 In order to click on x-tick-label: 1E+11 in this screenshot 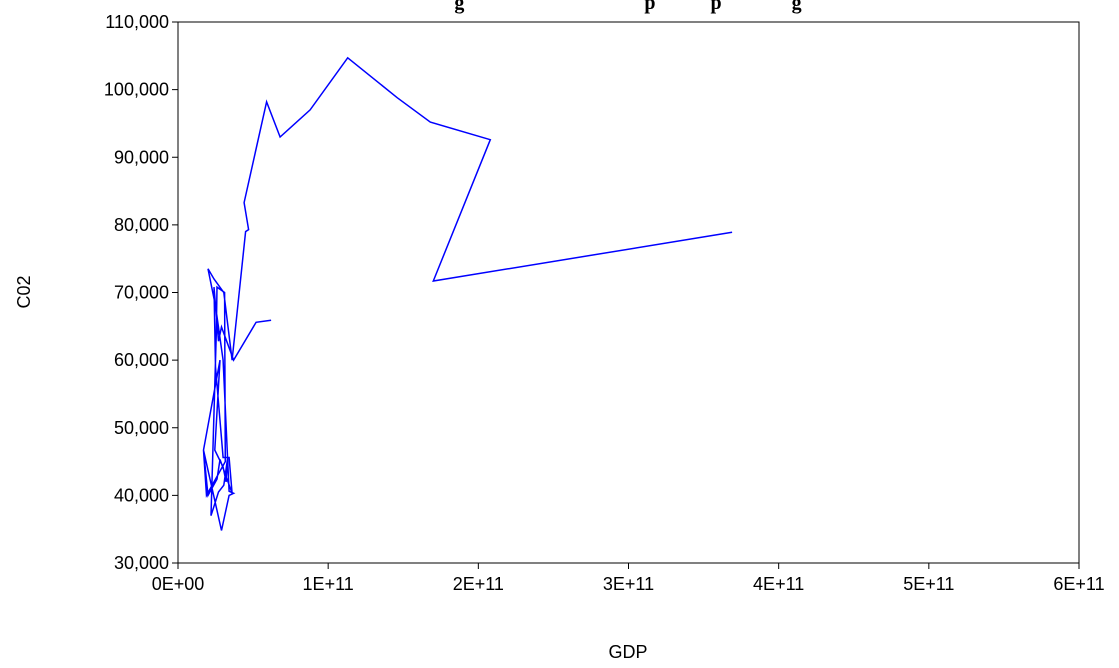, I will do `click(328, 584)`.